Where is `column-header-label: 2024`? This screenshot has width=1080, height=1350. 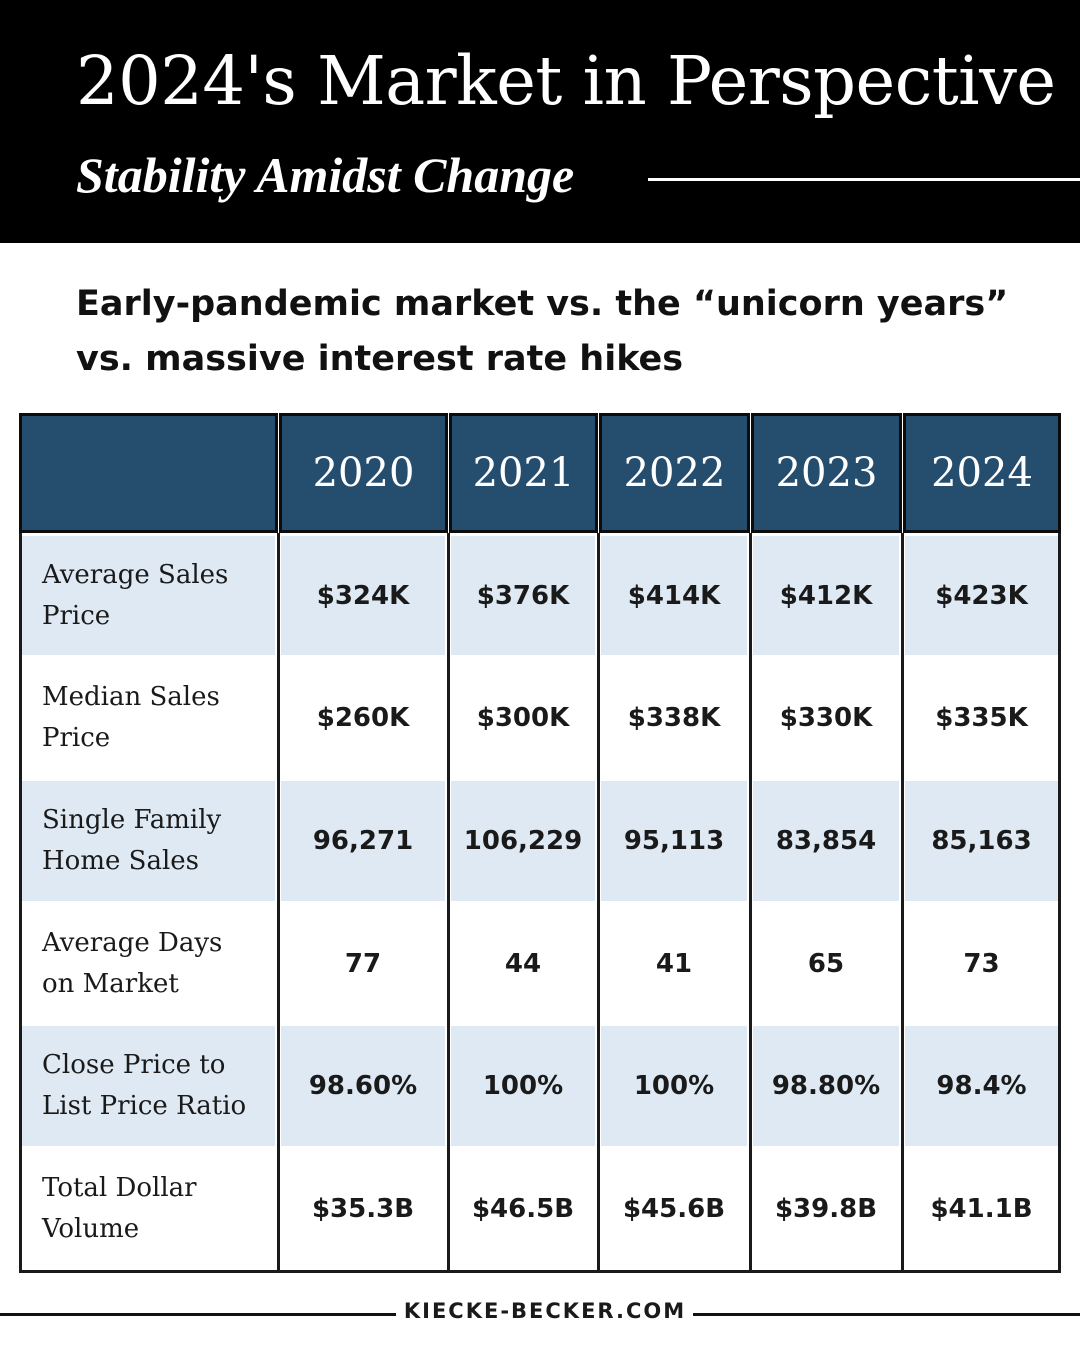 column-header-label: 2024 is located at coordinates (982, 473).